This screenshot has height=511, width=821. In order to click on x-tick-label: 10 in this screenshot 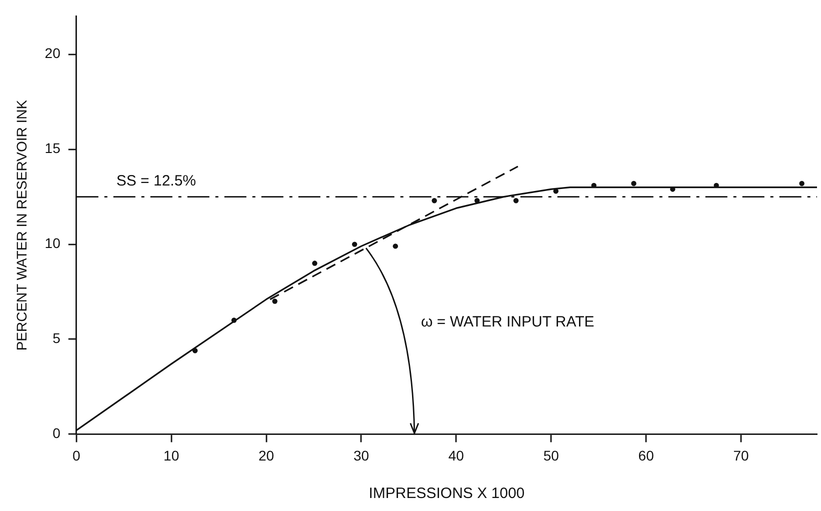, I will do `click(172, 455)`.